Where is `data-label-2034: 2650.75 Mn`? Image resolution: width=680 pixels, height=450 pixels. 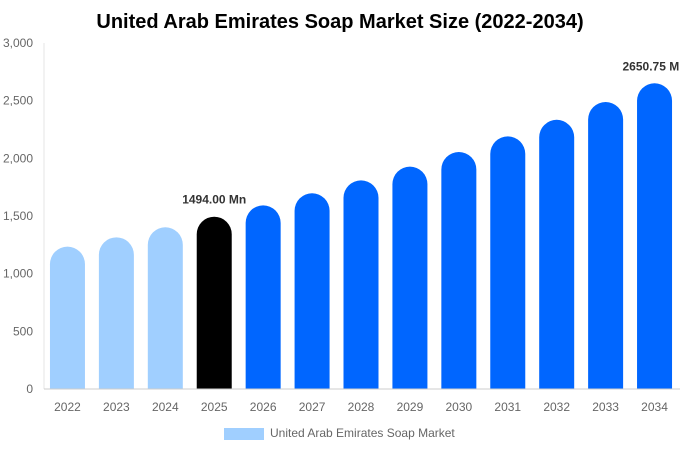
data-label-2034: 2650.75 Mn is located at coordinates (651, 66).